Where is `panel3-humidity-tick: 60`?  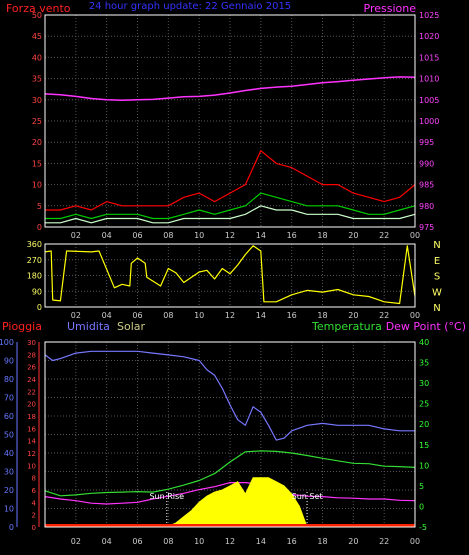
panel3-humidity-tick: 60 is located at coordinates (9, 416).